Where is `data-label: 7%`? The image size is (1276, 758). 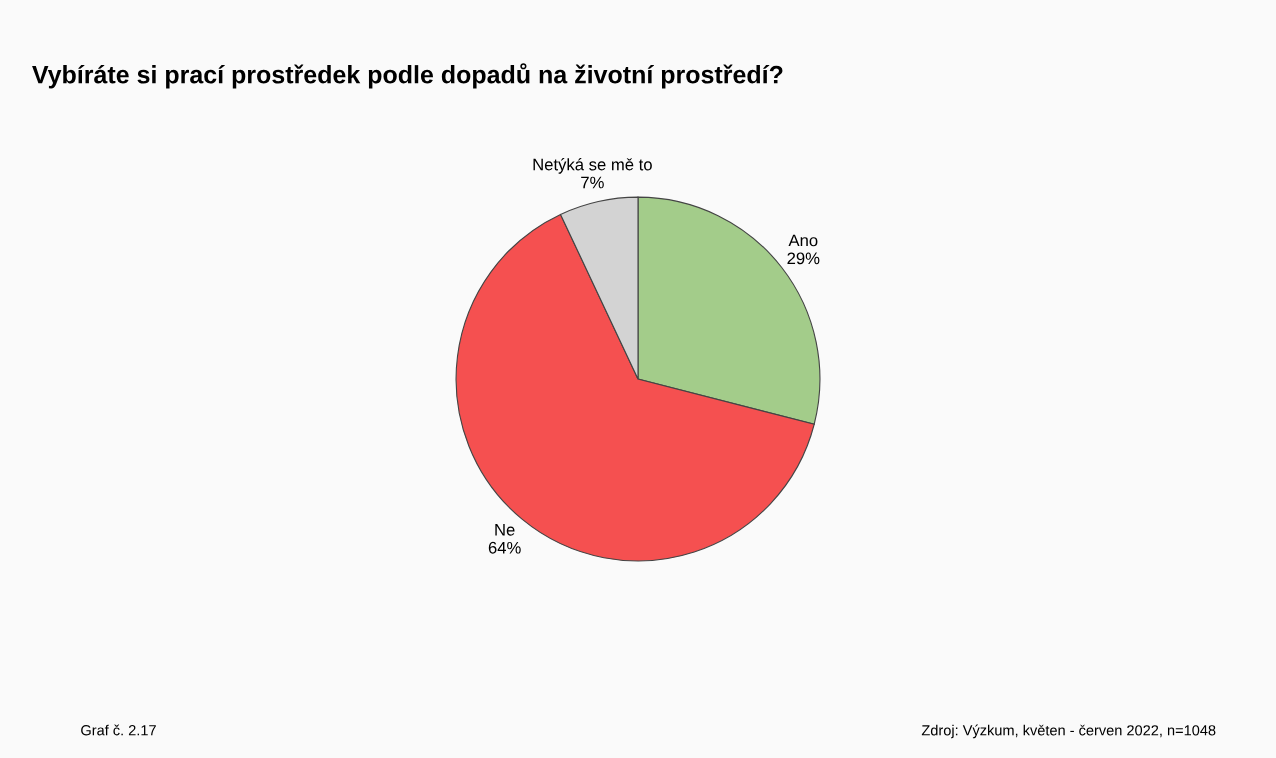
data-label: 7% is located at coordinates (592, 182).